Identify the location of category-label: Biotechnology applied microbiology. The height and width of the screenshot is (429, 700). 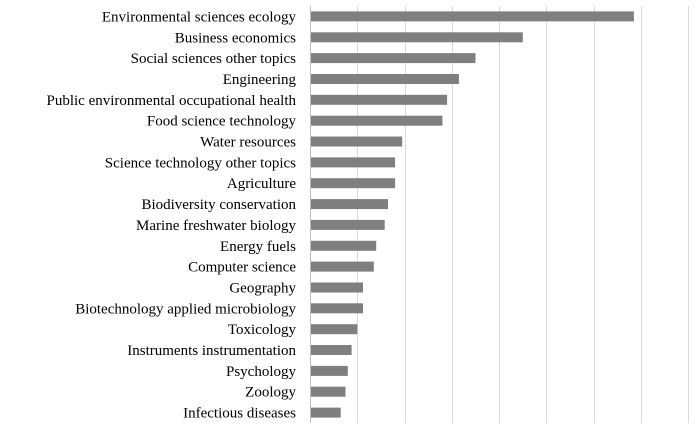
(185, 309).